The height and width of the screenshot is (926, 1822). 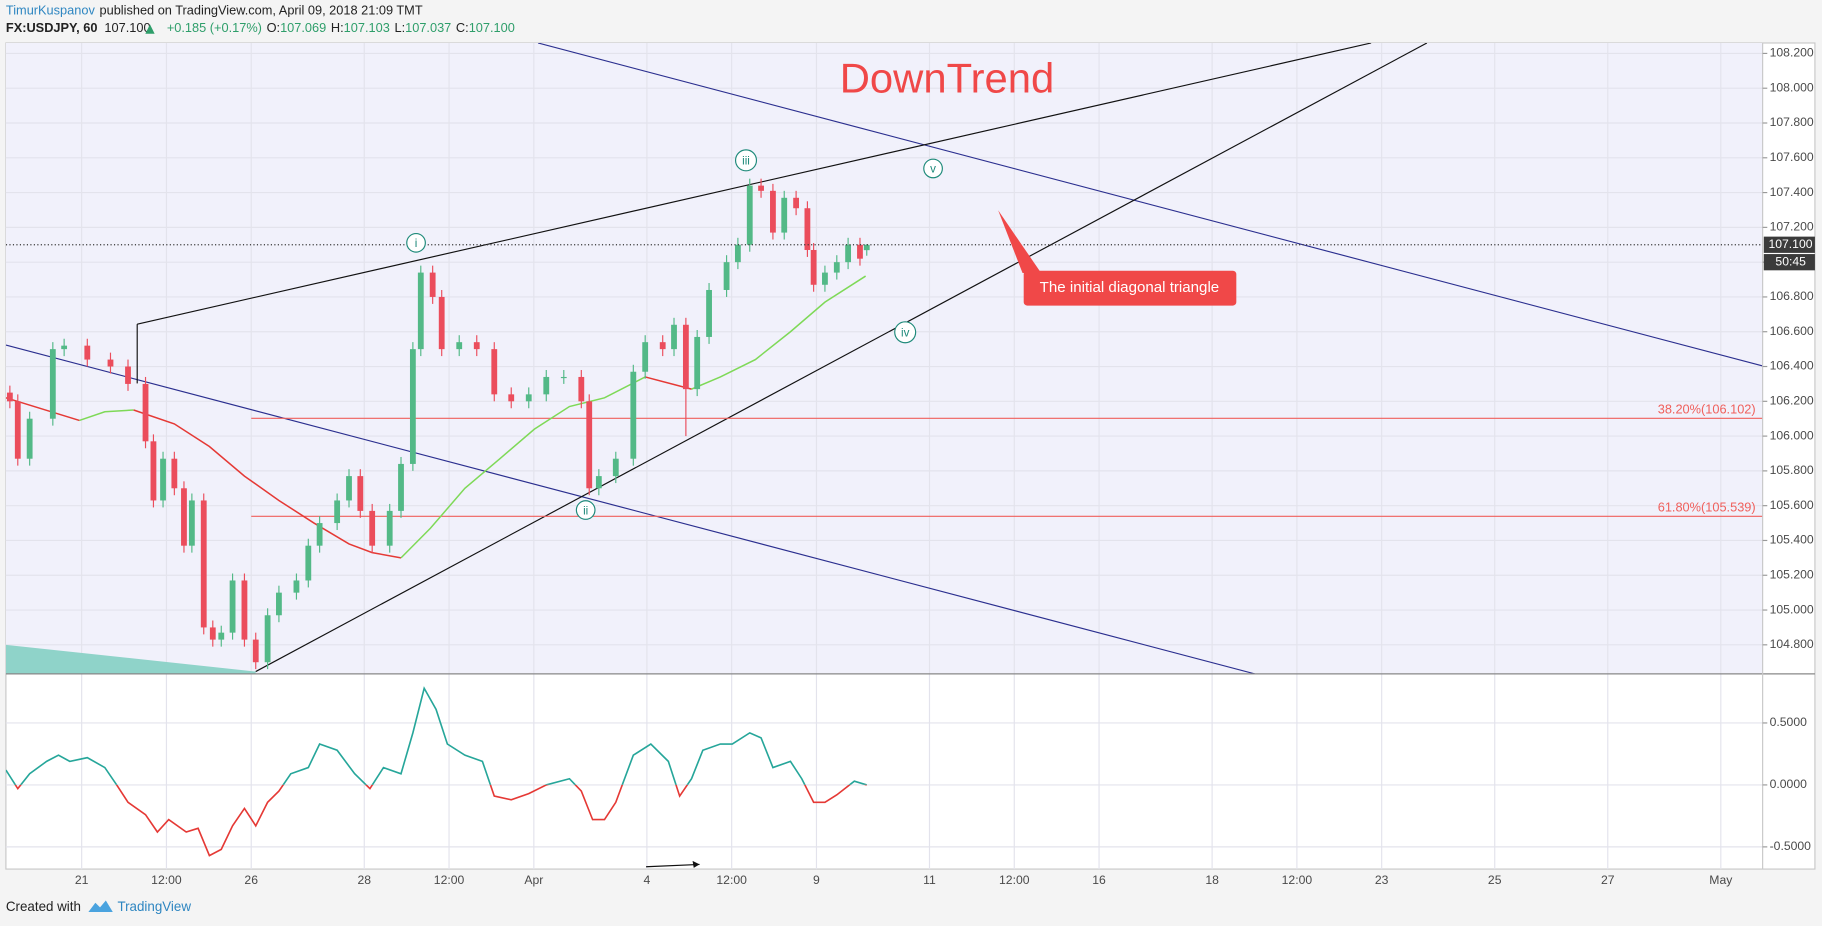 What do you see at coordinates (150, 29) in the screenshot?
I see `up-arrow` at bounding box center [150, 29].